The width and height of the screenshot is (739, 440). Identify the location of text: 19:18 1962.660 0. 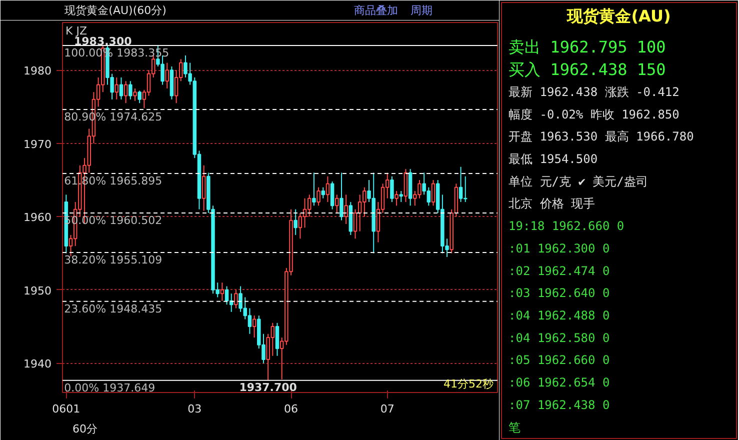
(566, 226).